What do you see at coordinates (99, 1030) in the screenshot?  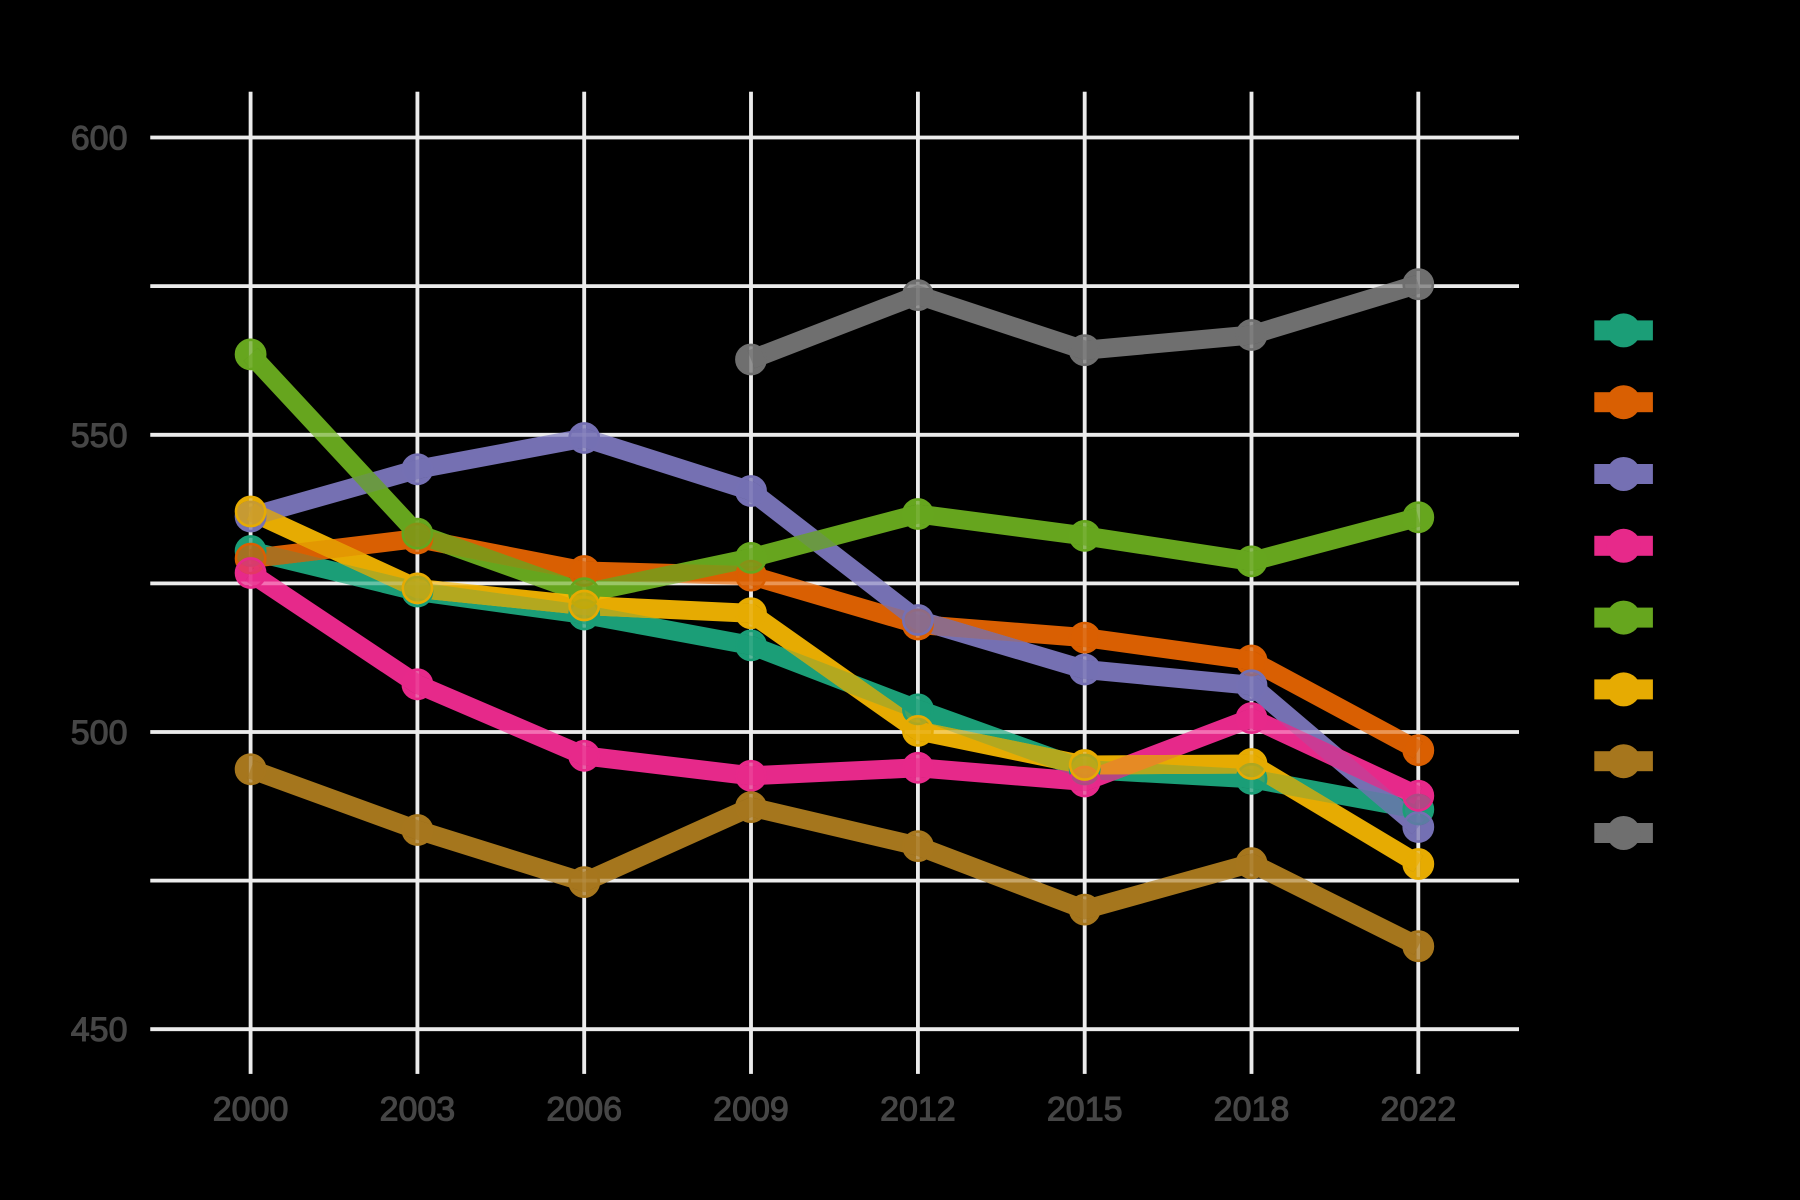 I see `svg-text: 450` at bounding box center [99, 1030].